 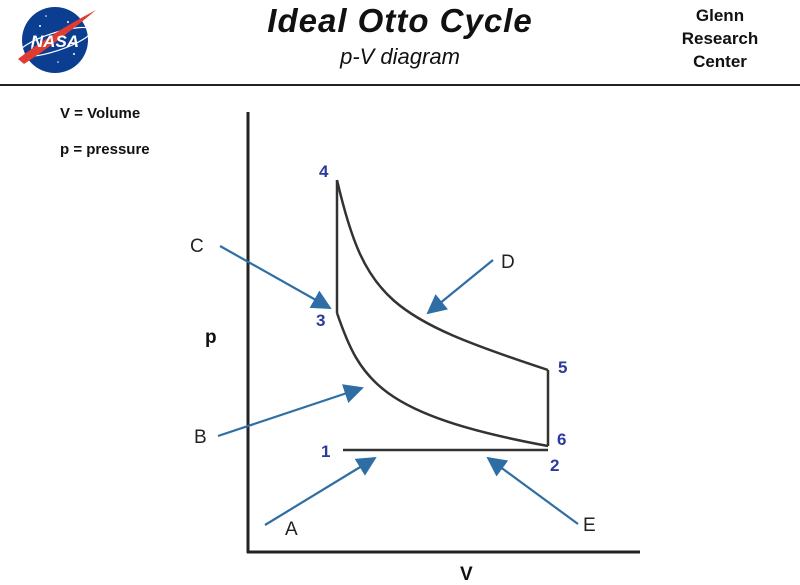 What do you see at coordinates (554, 465) in the screenshot?
I see `state-label-2: 2` at bounding box center [554, 465].